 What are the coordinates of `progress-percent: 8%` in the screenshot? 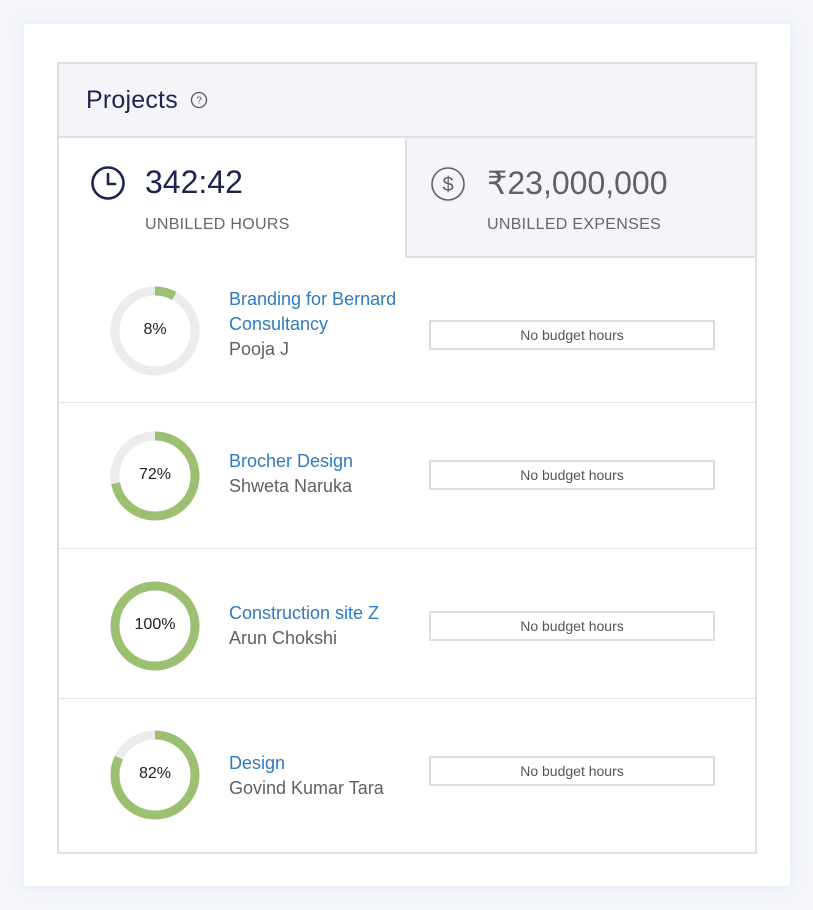 It's located at (155, 329).